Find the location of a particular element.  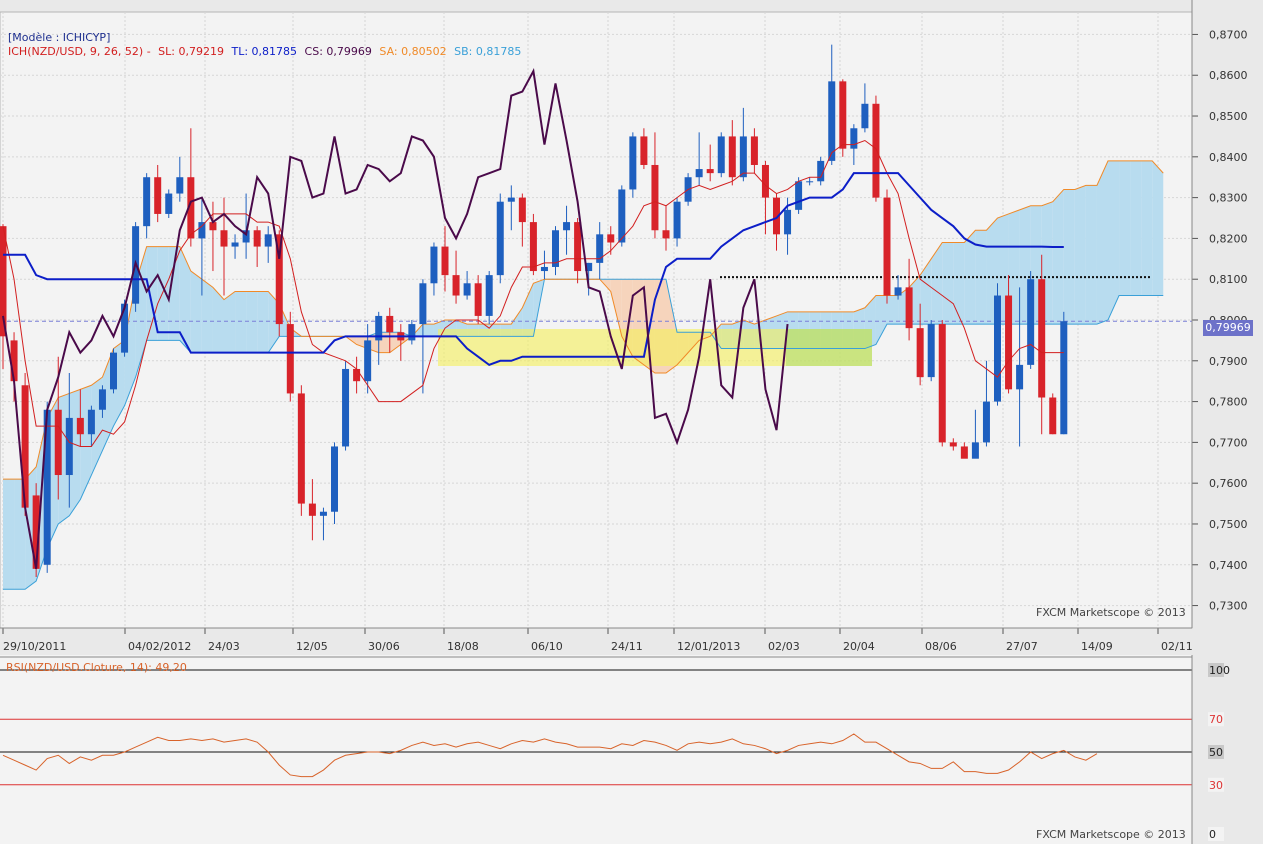

x-tick-label: 12/05 is located at coordinates (312, 646).